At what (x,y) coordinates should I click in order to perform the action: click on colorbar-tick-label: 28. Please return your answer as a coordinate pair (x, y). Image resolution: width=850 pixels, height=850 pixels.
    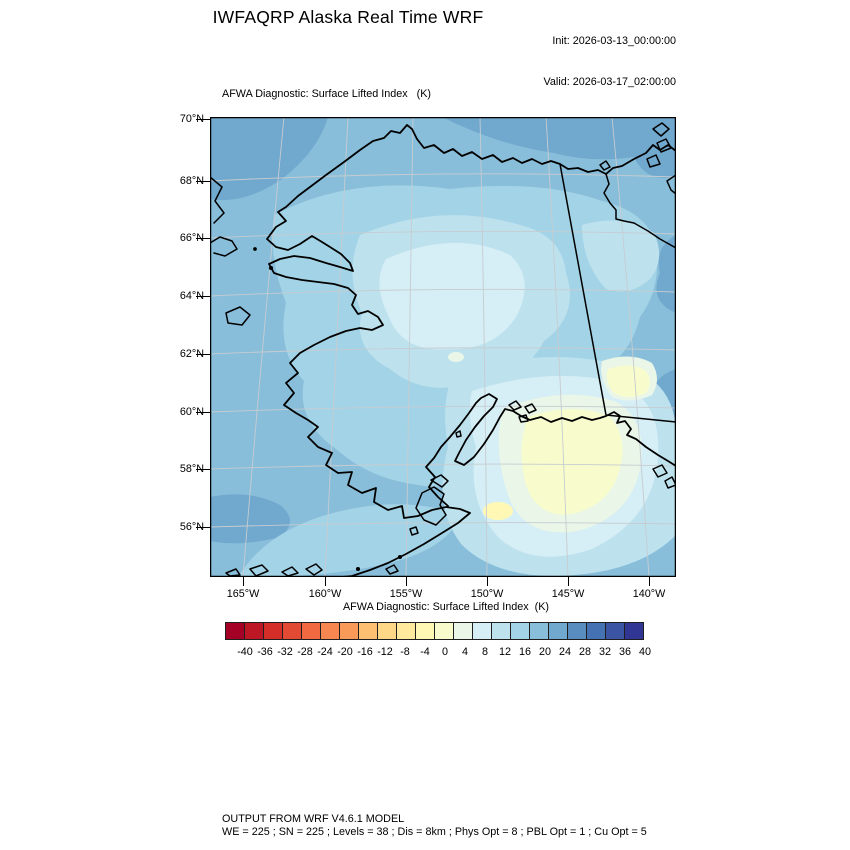
    Looking at the image, I should click on (585, 652).